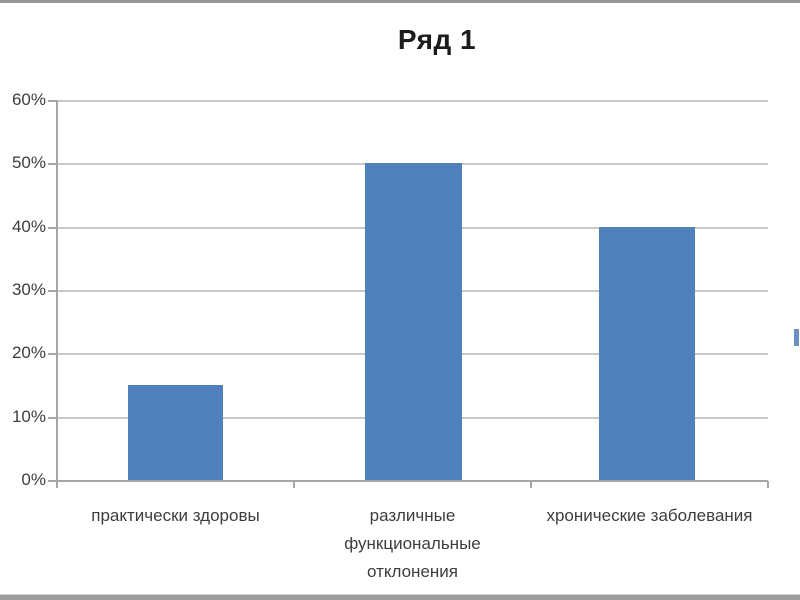 This screenshot has width=800, height=600. Describe the element at coordinates (647, 353) in the screenshot. I see `bar-khronicheskie-zabolevaniya` at that location.